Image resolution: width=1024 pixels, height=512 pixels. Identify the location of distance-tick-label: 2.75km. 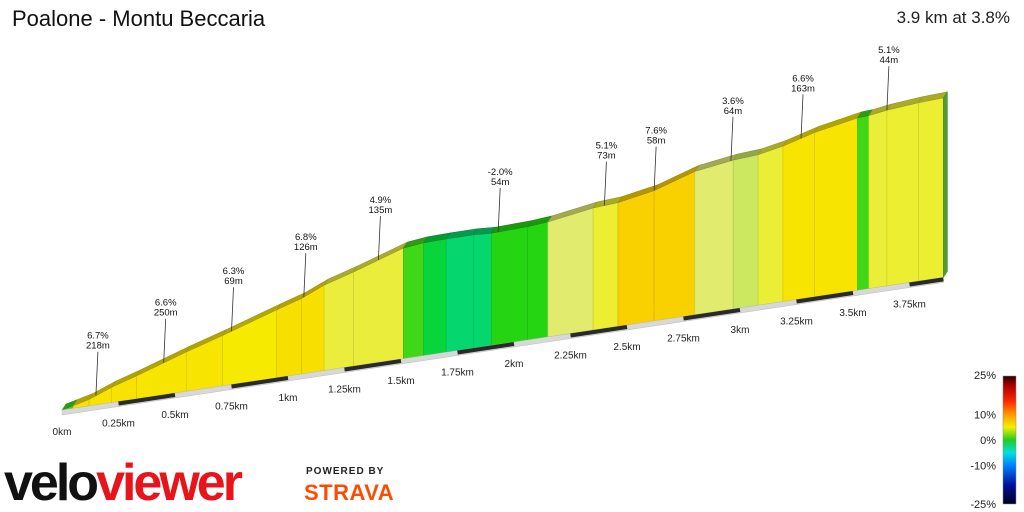
(683, 339).